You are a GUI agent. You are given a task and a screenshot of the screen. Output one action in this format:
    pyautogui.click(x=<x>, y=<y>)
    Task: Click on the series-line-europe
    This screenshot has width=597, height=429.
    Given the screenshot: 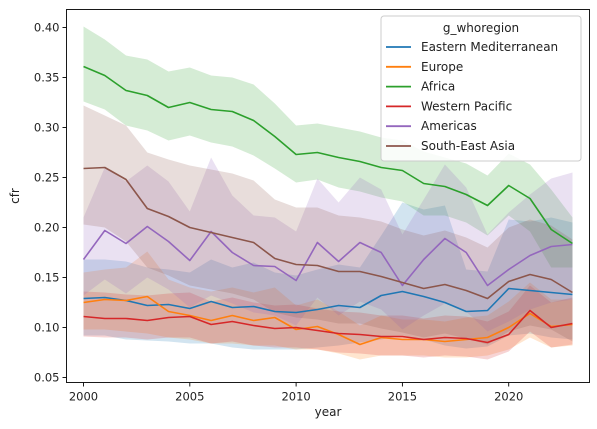 What is the action you would take?
    pyautogui.click(x=328, y=320)
    